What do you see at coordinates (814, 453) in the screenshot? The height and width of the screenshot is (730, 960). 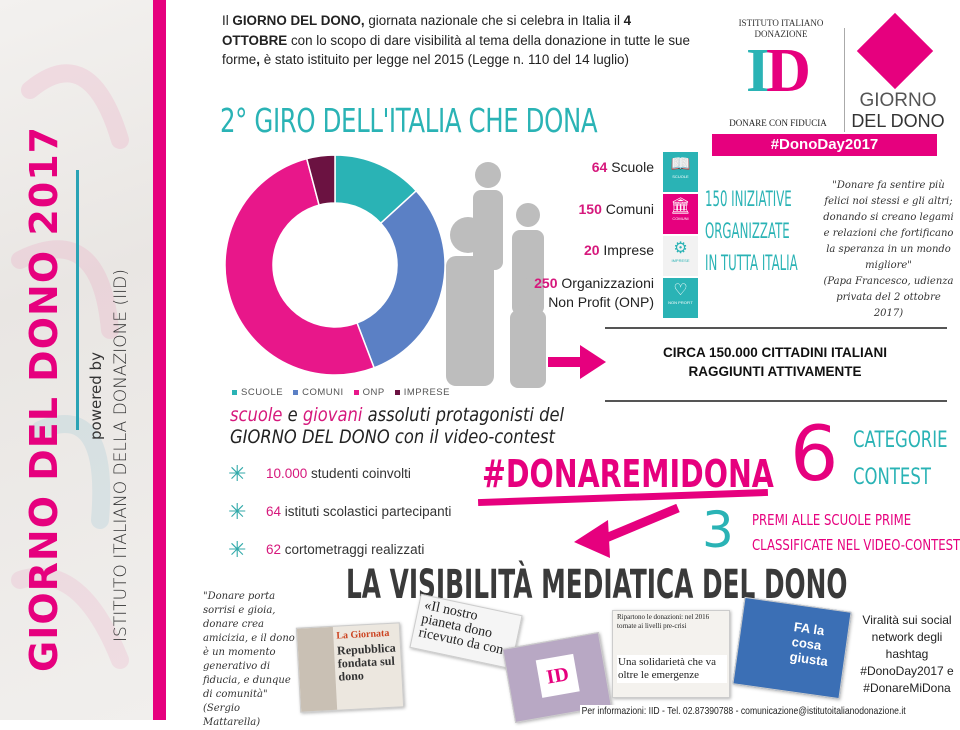 I see `categories-count: 6` at bounding box center [814, 453].